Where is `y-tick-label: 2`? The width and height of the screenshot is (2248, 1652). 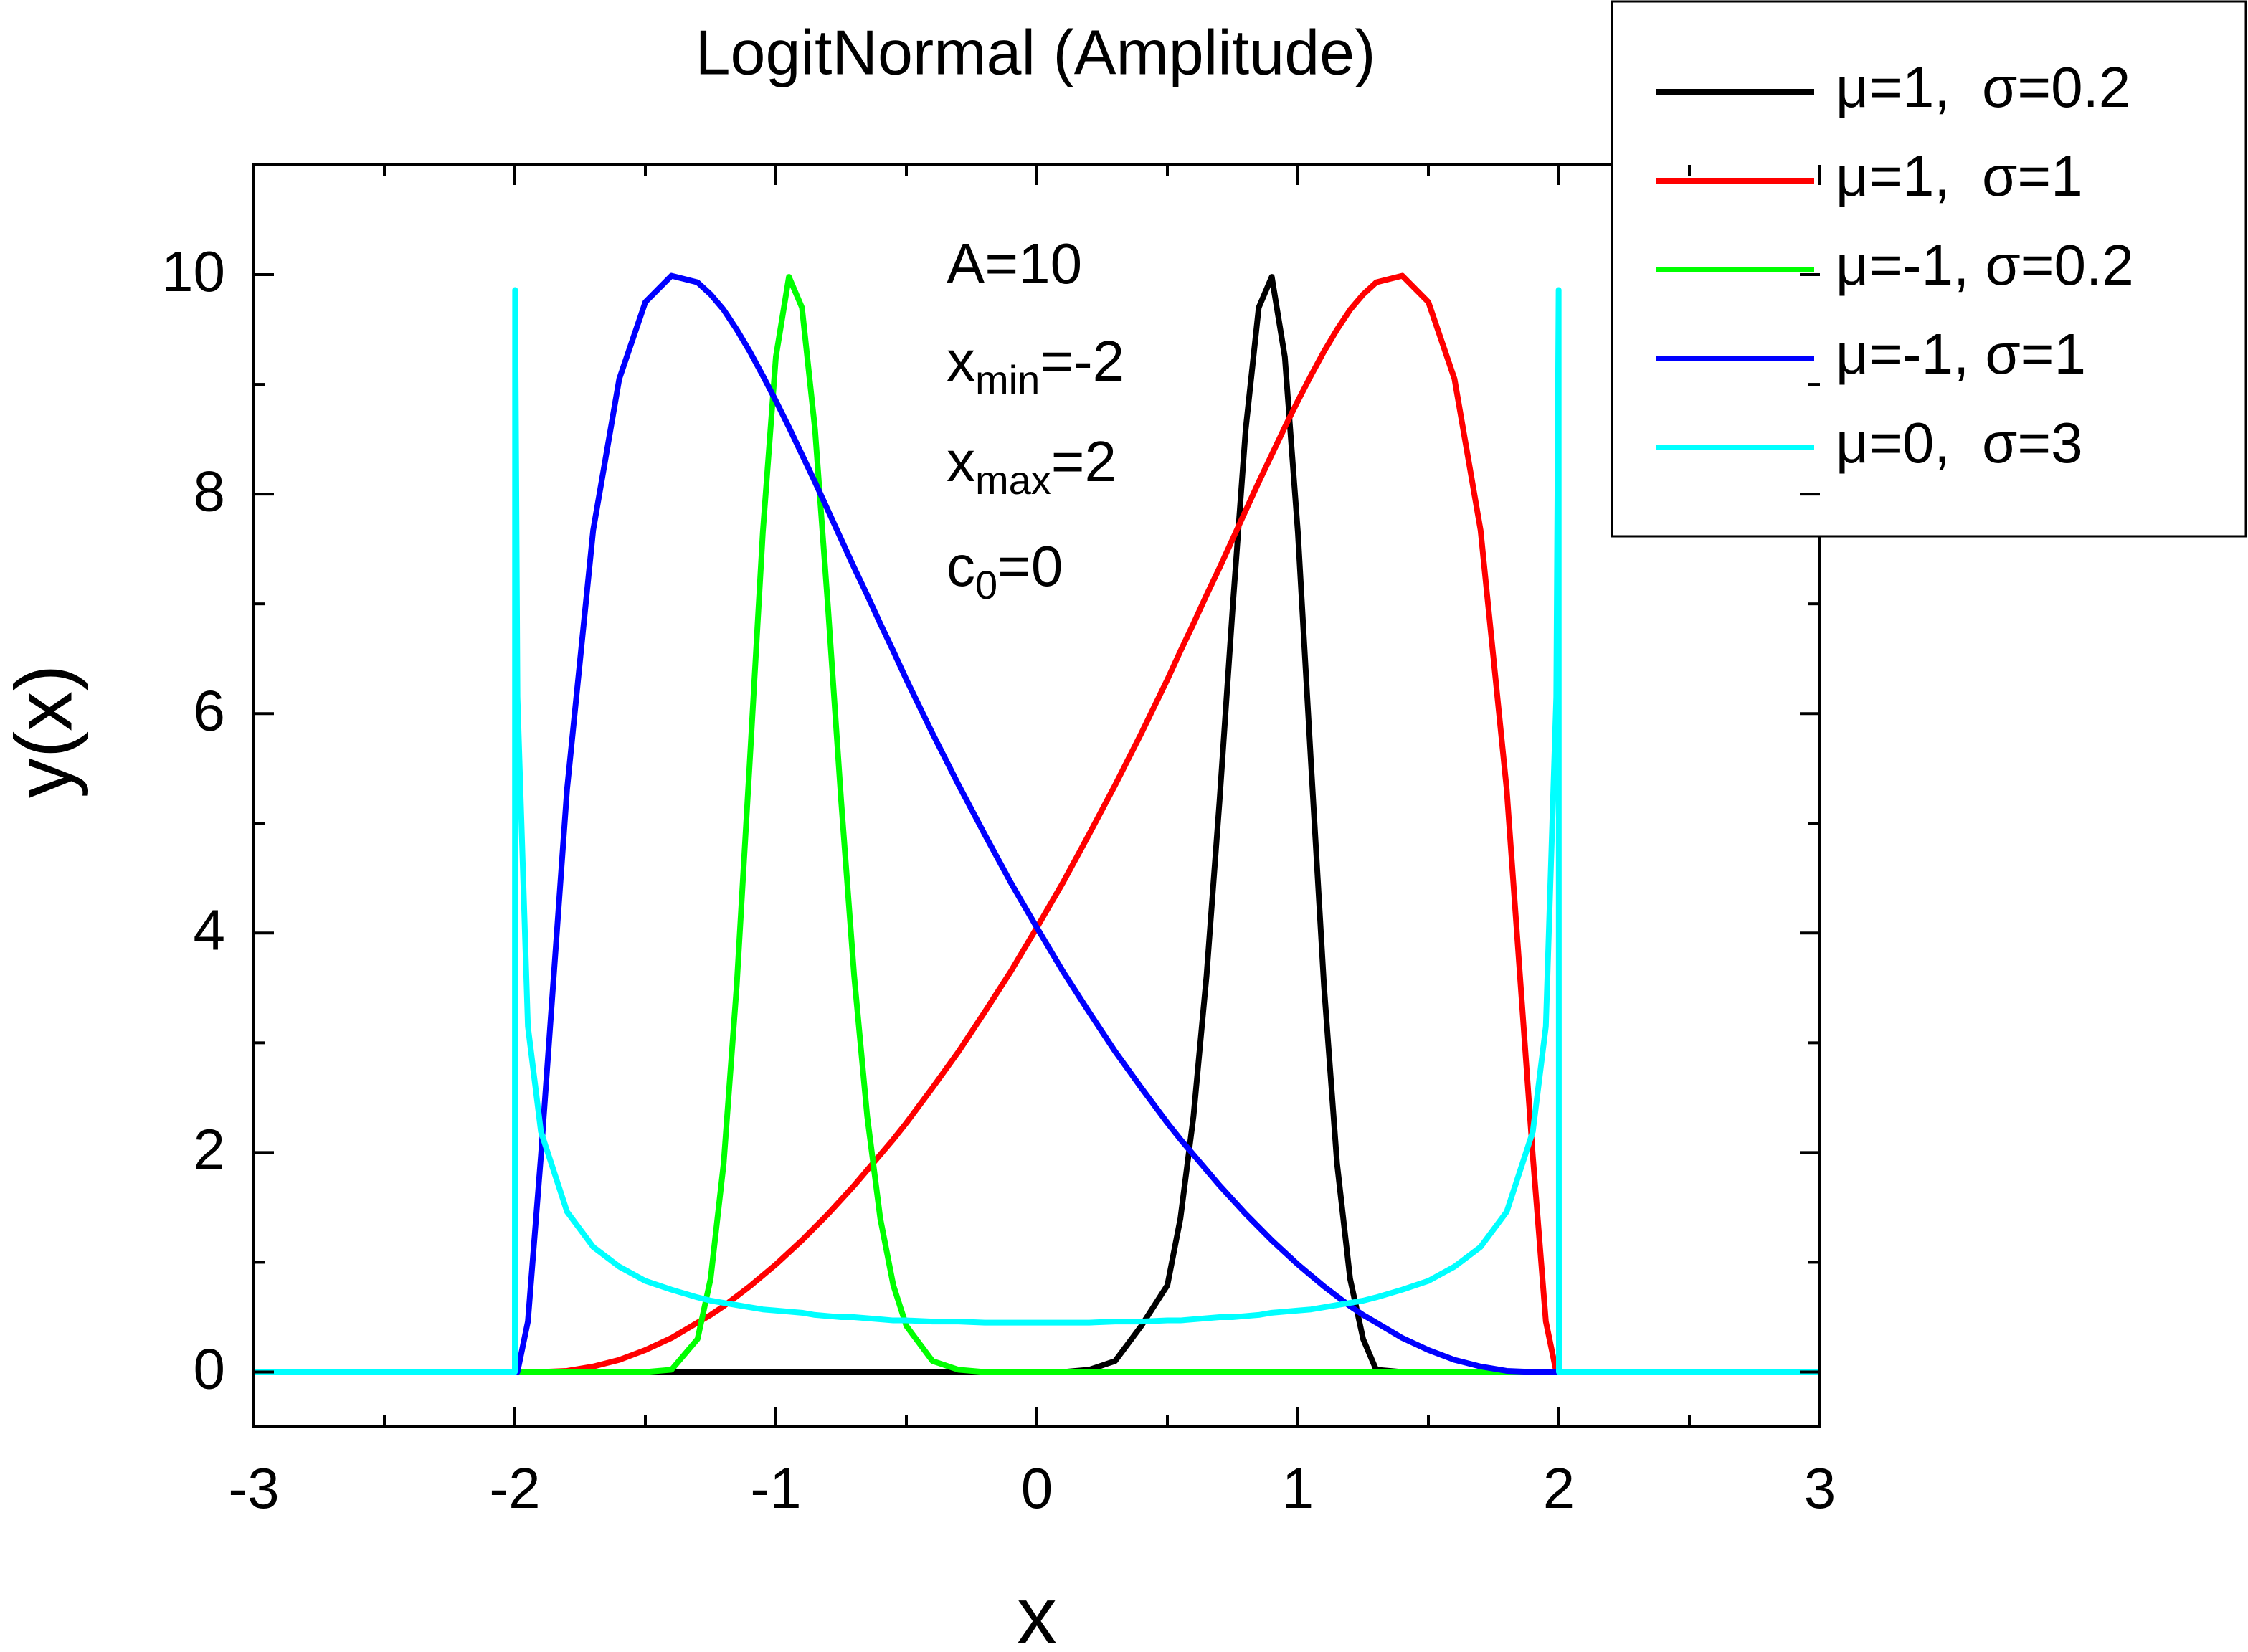 y-tick-label: 2 is located at coordinates (210, 1150).